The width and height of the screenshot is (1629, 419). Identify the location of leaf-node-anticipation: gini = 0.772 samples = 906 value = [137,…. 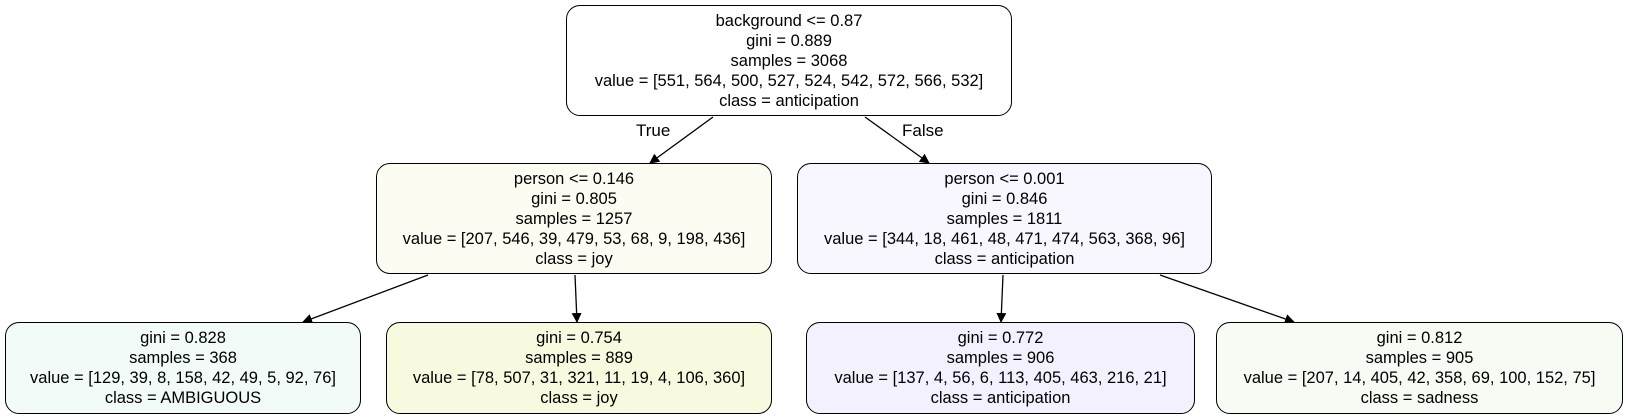
(1000, 368).